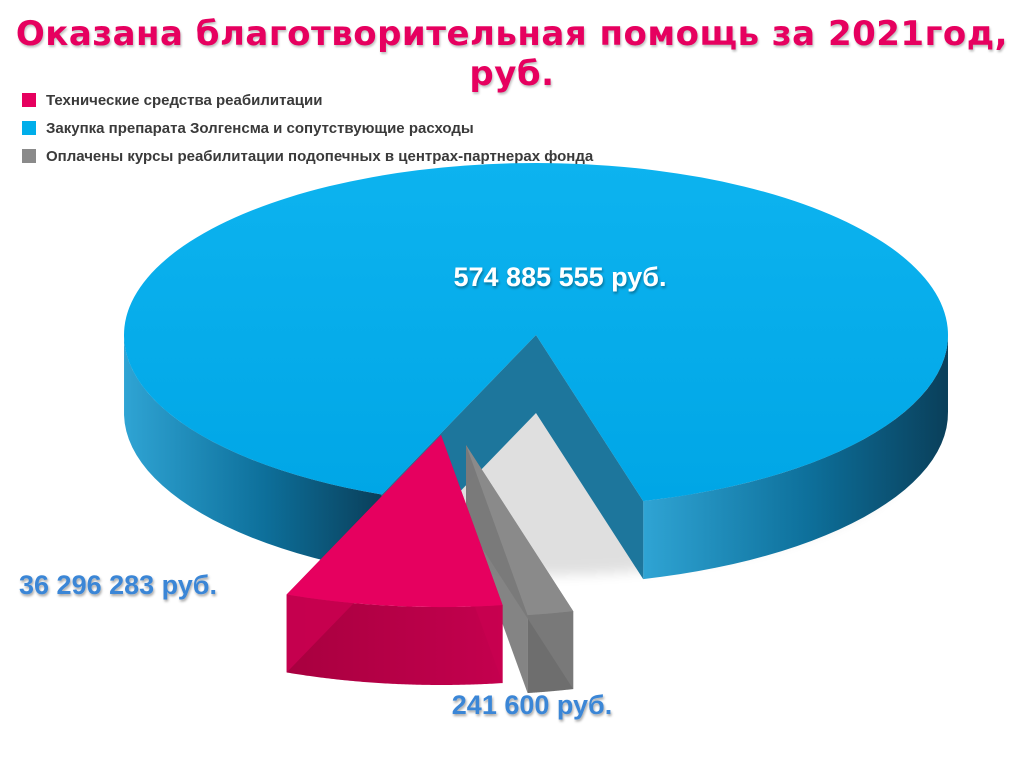 The height and width of the screenshot is (768, 1024). What do you see at coordinates (520, 530) in the screenshot?
I see `slice-rehab-courses-top` at bounding box center [520, 530].